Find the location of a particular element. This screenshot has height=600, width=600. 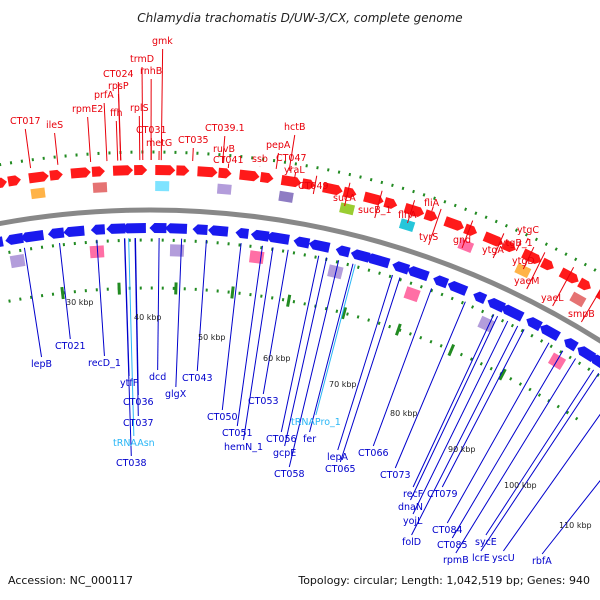

gene-label: CT065 is located at coordinates (340, 469).